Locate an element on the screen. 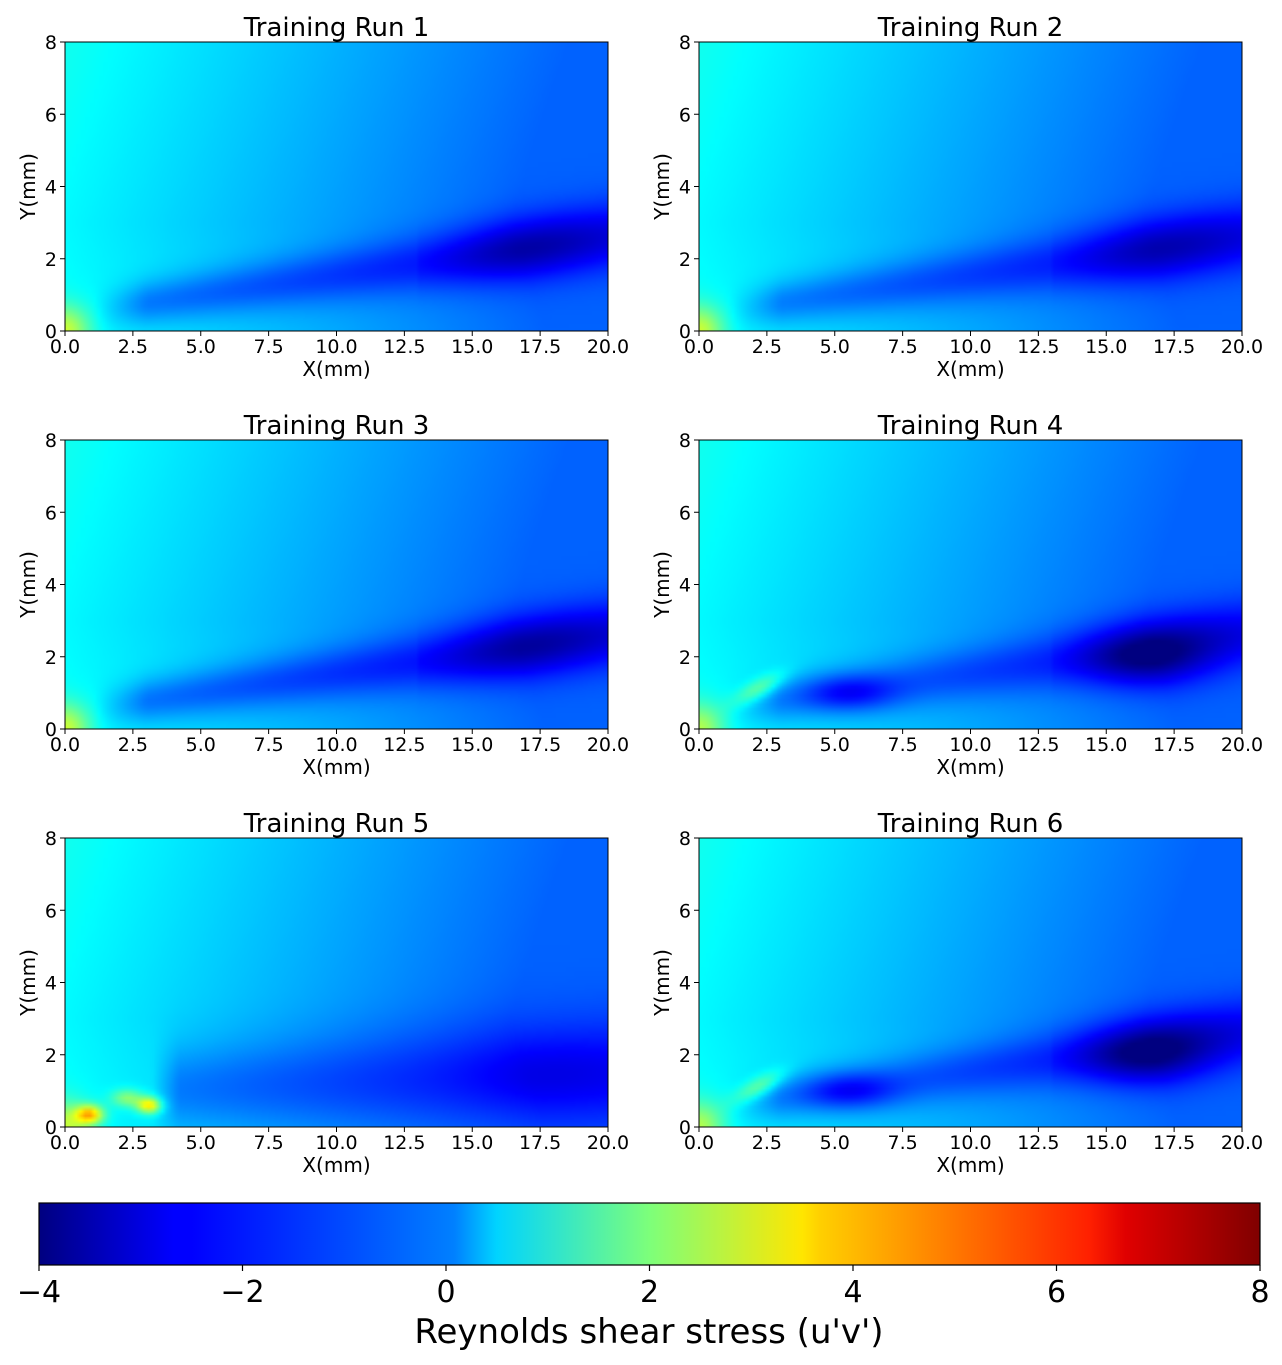  colorbar-gradient is located at coordinates (649, 1234).